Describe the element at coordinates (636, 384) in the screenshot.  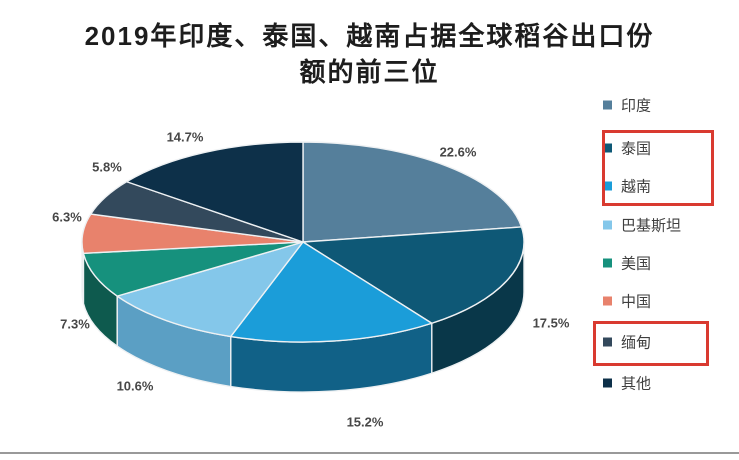
I see `legend-label: 其他` at that location.